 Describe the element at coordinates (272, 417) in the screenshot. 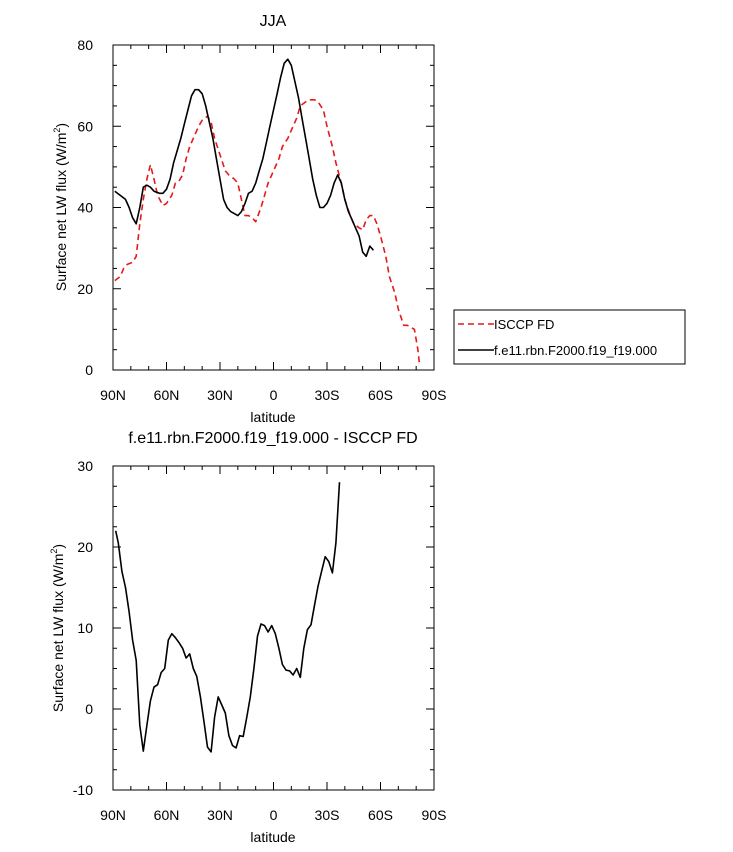

I see `top-chart-xlabel: latitude` at that location.